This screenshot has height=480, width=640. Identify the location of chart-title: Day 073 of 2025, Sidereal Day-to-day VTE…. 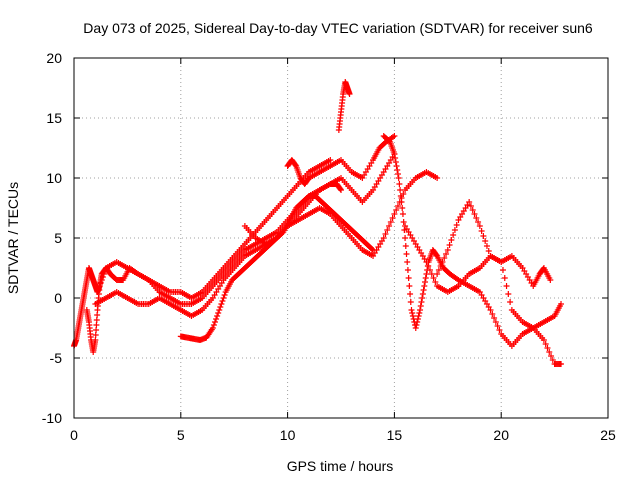
(338, 28).